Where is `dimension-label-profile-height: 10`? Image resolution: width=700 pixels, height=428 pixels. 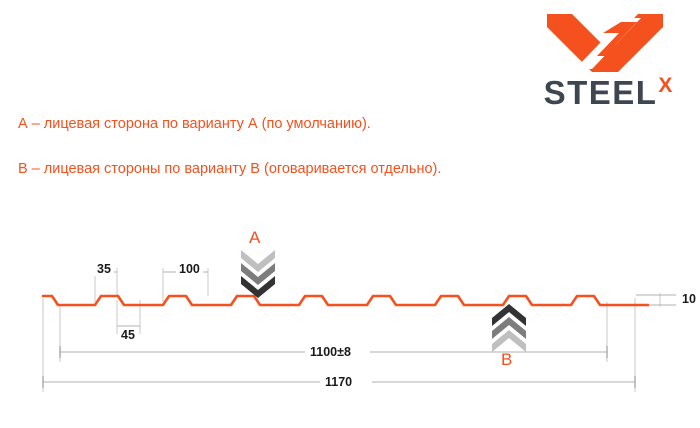 dimension-label-profile-height: 10 is located at coordinates (689, 299).